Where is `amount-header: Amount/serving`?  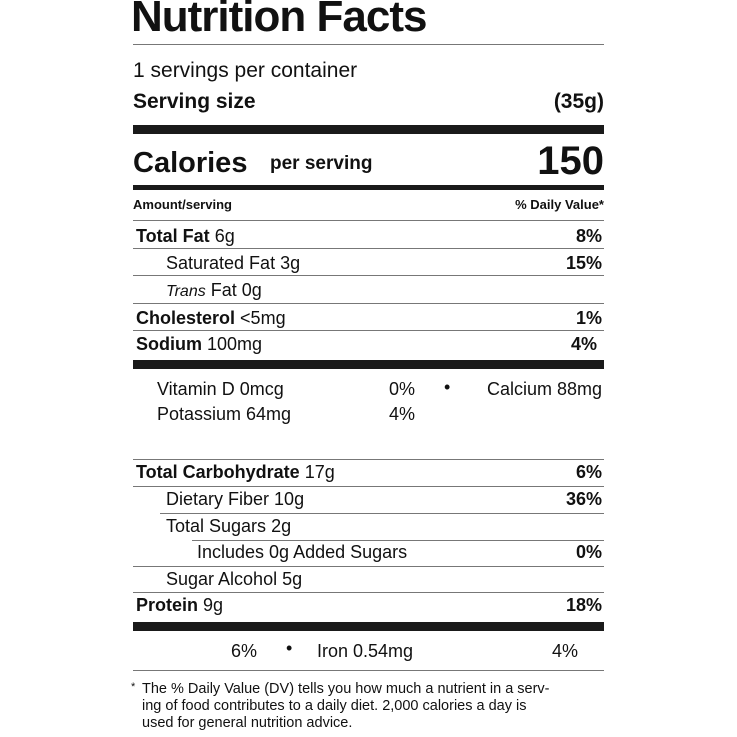
amount-header: Amount/serving is located at coordinates (182, 204).